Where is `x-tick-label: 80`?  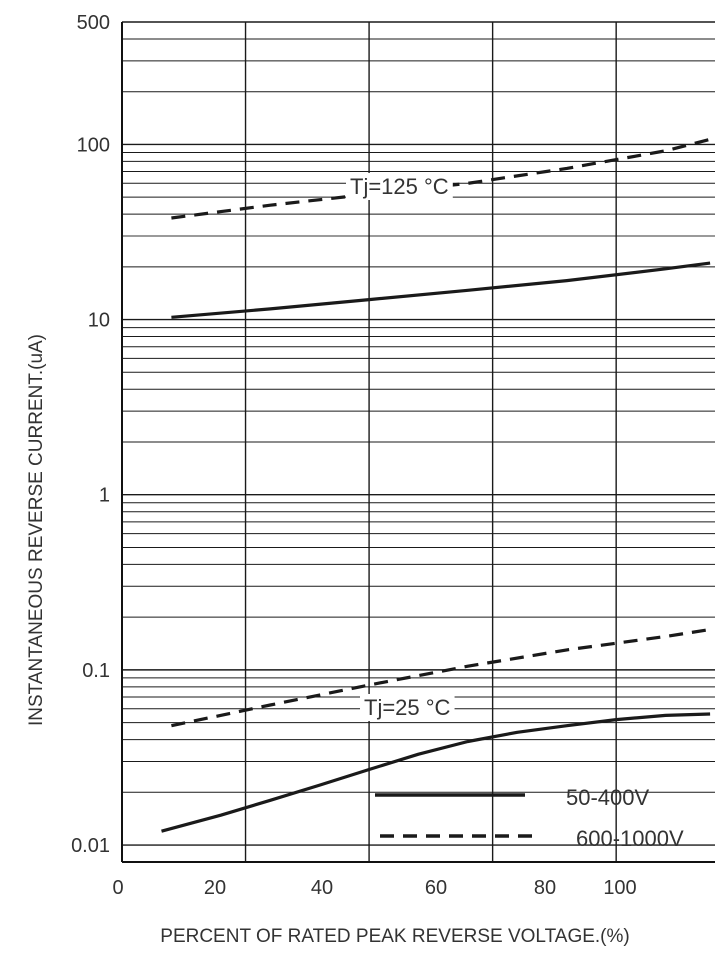 x-tick-label: 80 is located at coordinates (545, 888).